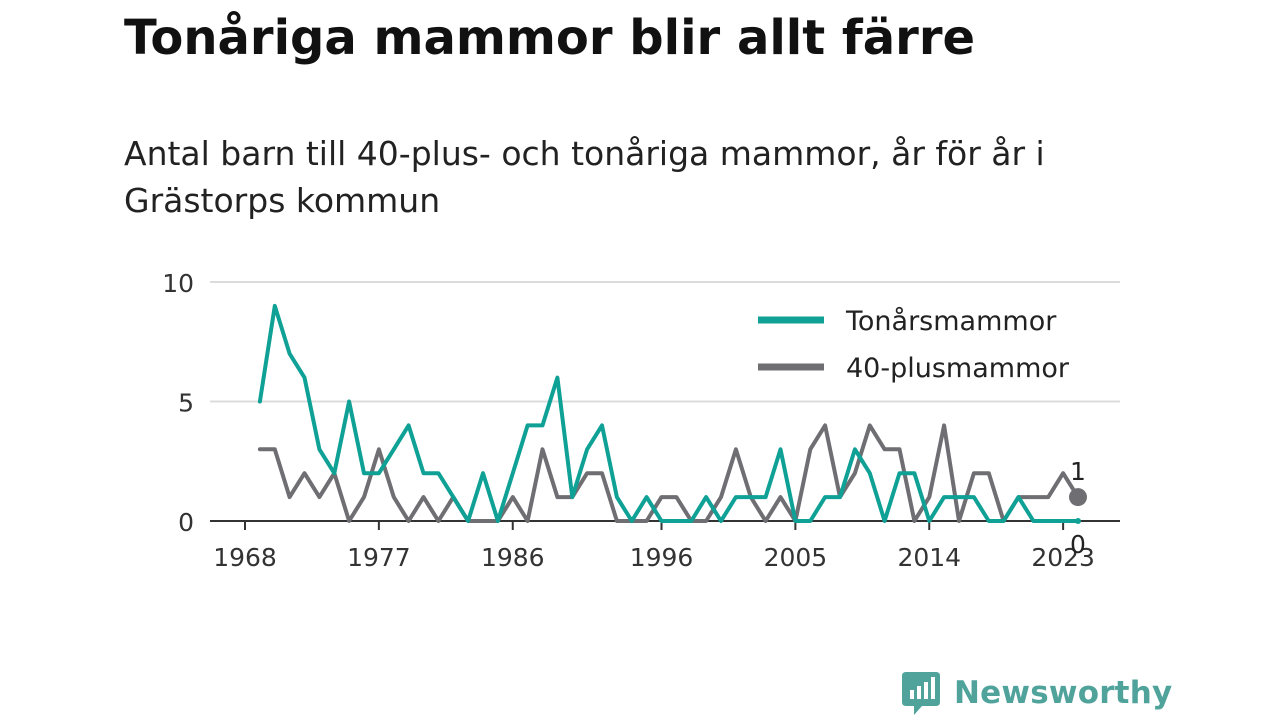 Image resolution: width=1280 pixels, height=720 pixels. What do you see at coordinates (668, 473) in the screenshot?
I see `series-line-40-plusmammor` at bounding box center [668, 473].